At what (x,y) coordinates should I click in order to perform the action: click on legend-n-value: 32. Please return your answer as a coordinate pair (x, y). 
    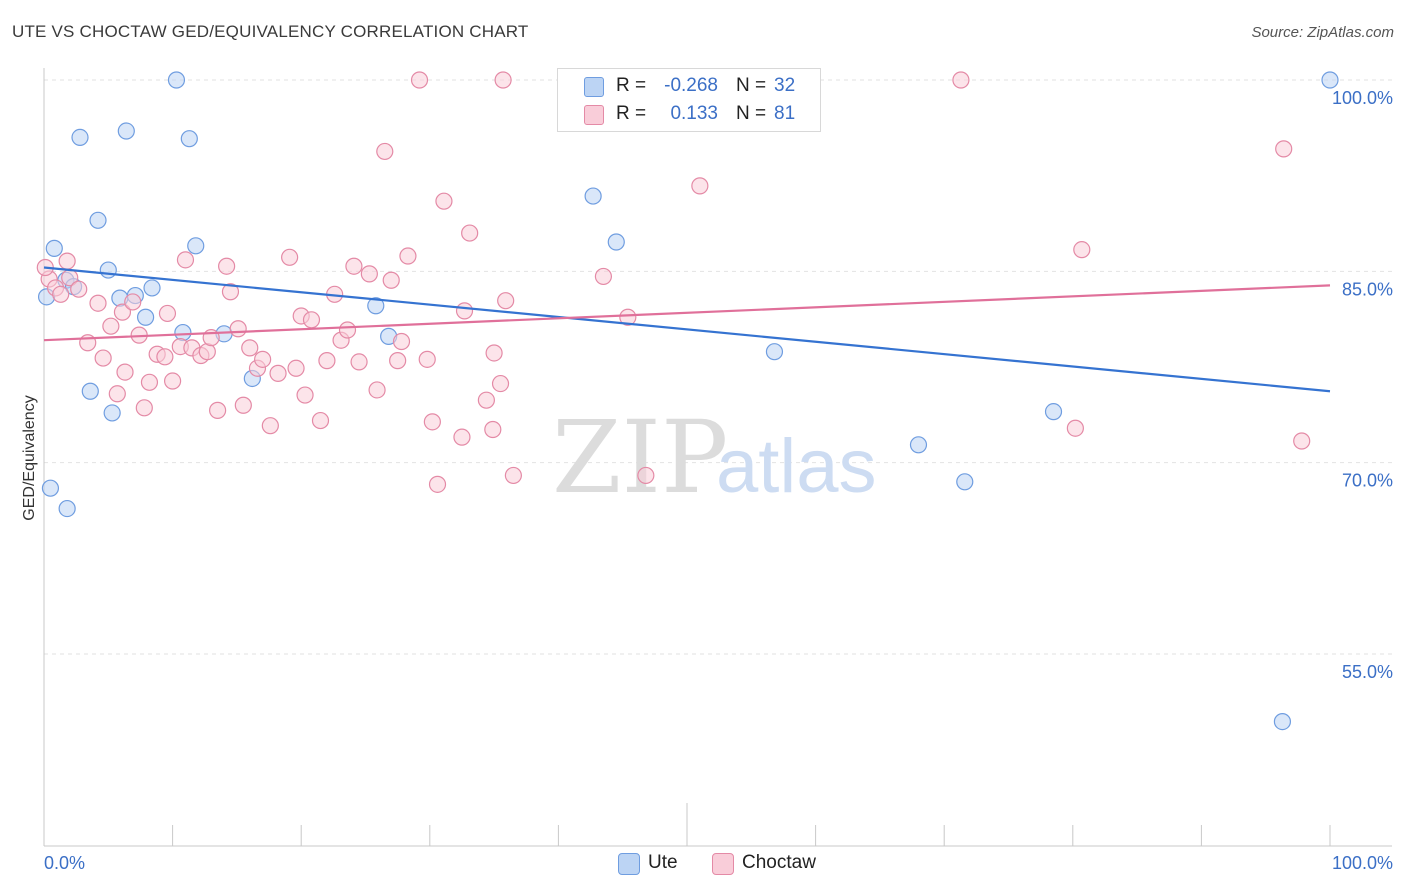
    Looking at the image, I should click on (785, 85).